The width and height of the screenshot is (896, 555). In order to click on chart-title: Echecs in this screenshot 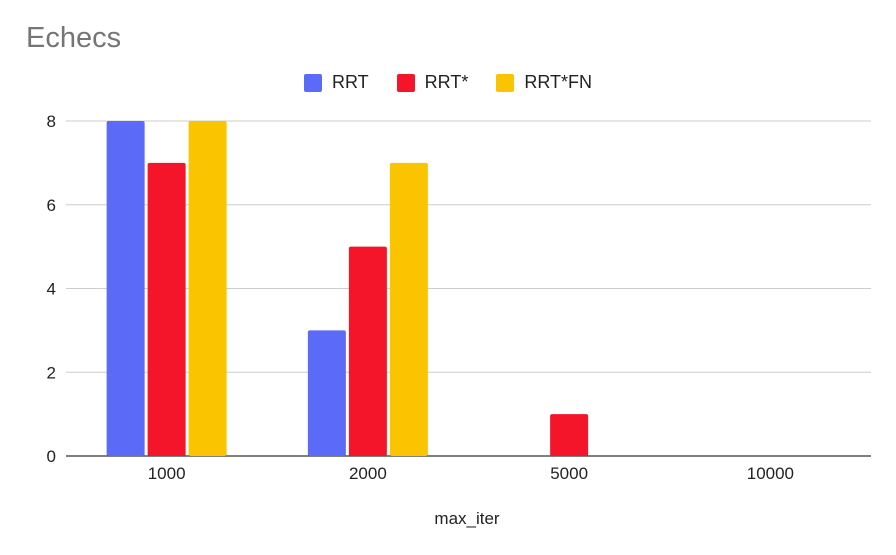, I will do `click(74, 38)`.